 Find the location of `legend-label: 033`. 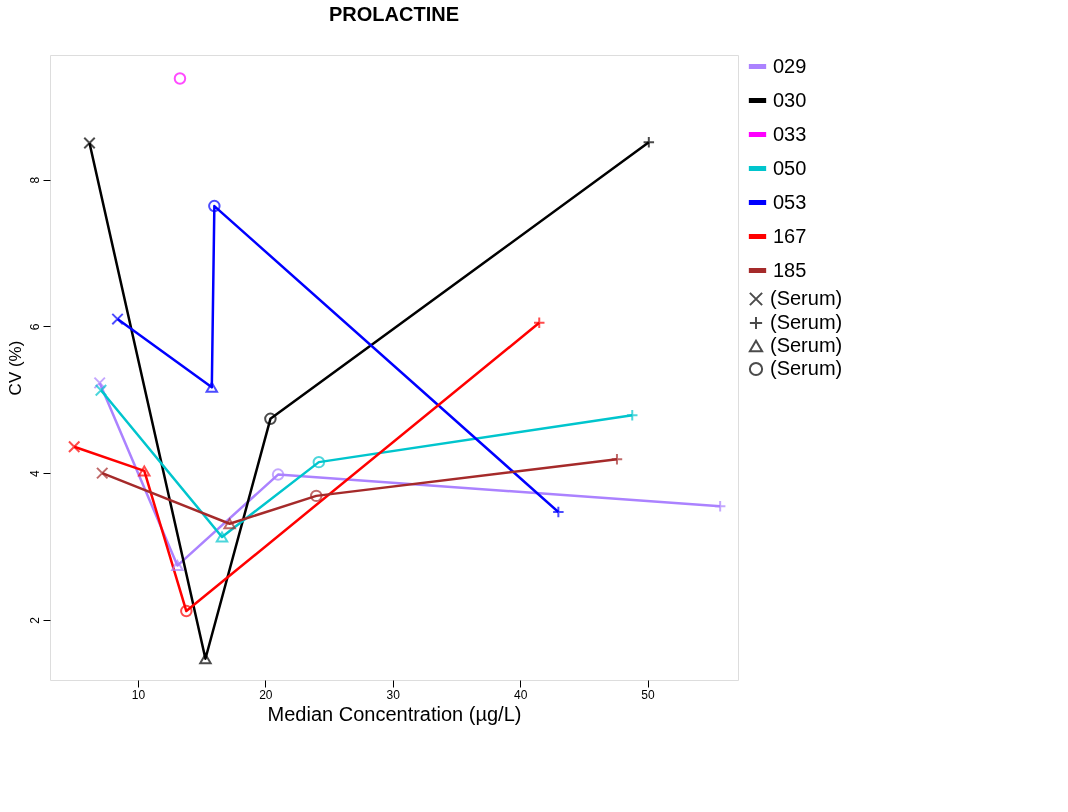

legend-label: 033 is located at coordinates (790, 133).